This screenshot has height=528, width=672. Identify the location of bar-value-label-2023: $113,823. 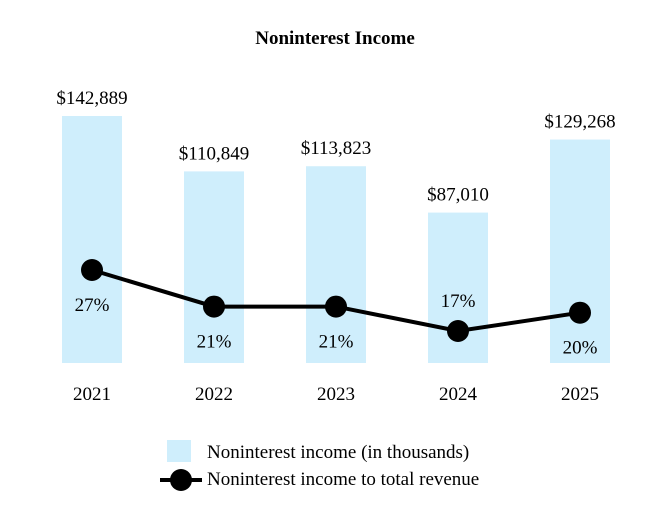
(336, 148).